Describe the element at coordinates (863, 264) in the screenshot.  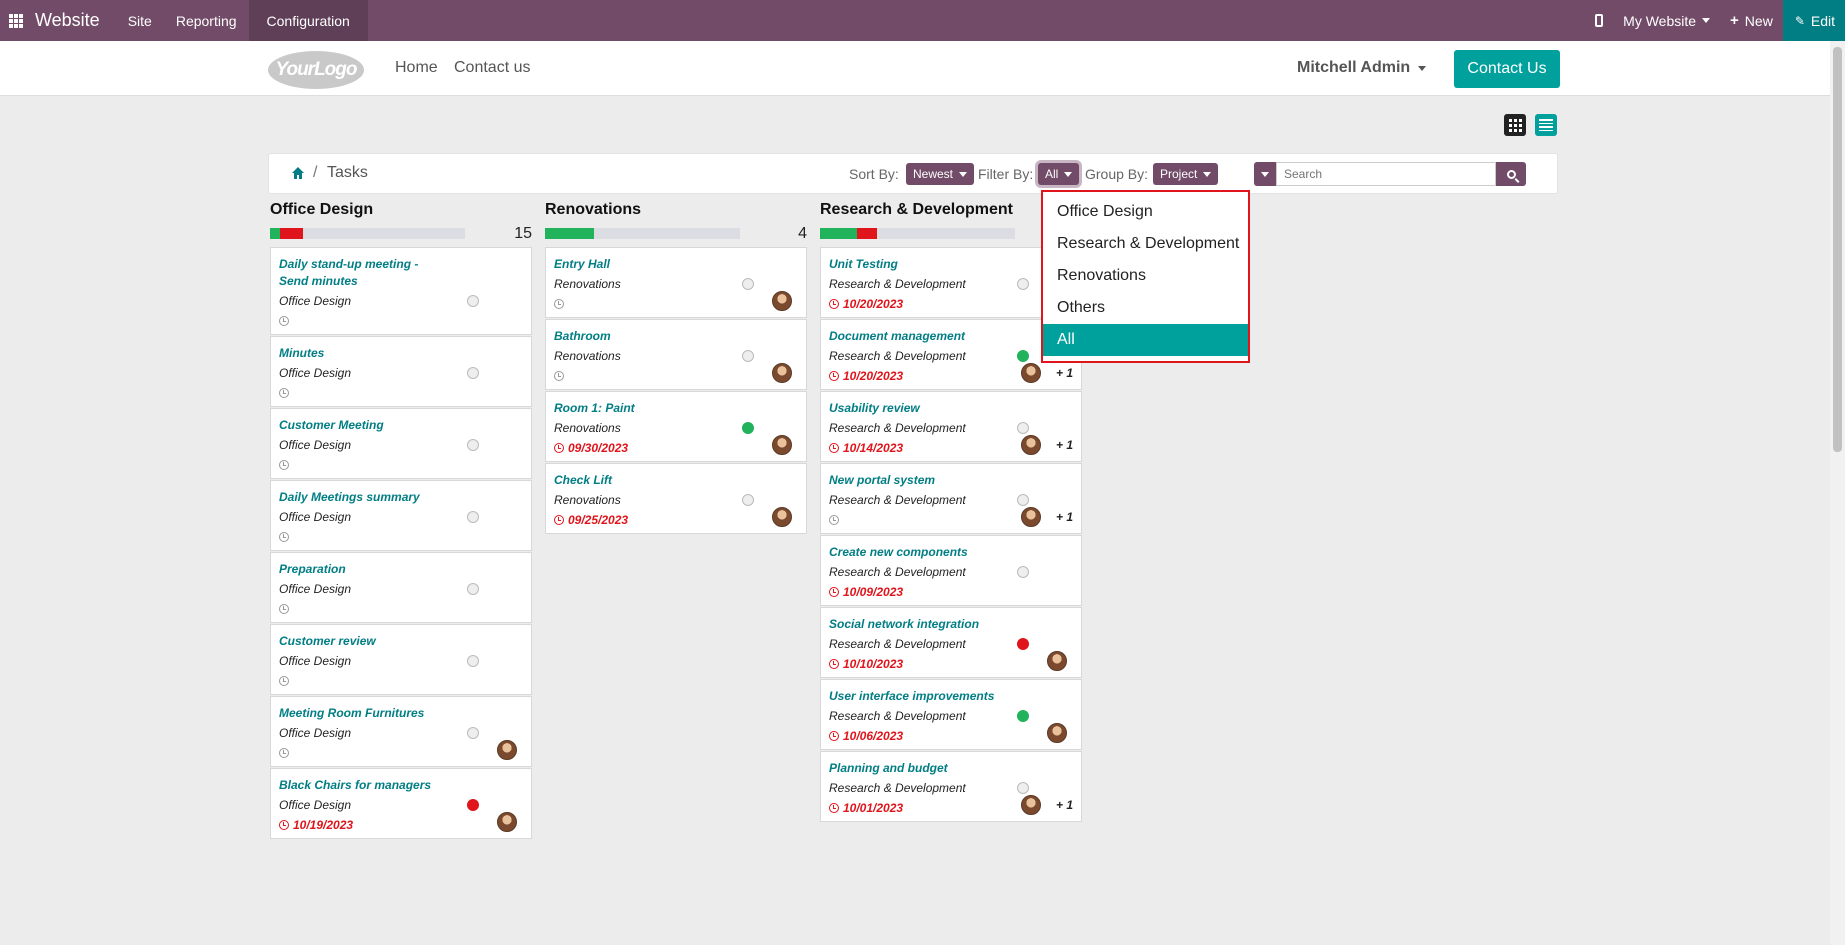
I see `task-title: Unit Testing` at that location.